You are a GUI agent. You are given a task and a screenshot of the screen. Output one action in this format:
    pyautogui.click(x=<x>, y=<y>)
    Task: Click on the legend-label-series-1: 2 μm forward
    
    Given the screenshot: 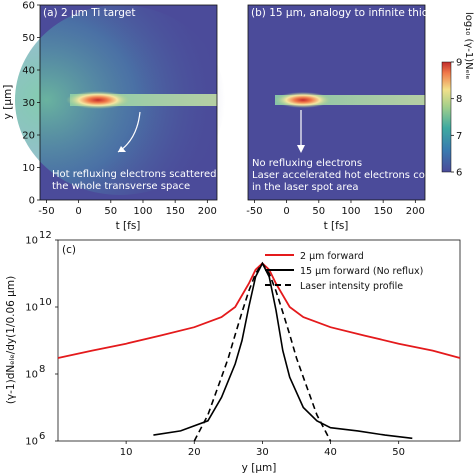 What is the action you would take?
    pyautogui.click(x=332, y=256)
    